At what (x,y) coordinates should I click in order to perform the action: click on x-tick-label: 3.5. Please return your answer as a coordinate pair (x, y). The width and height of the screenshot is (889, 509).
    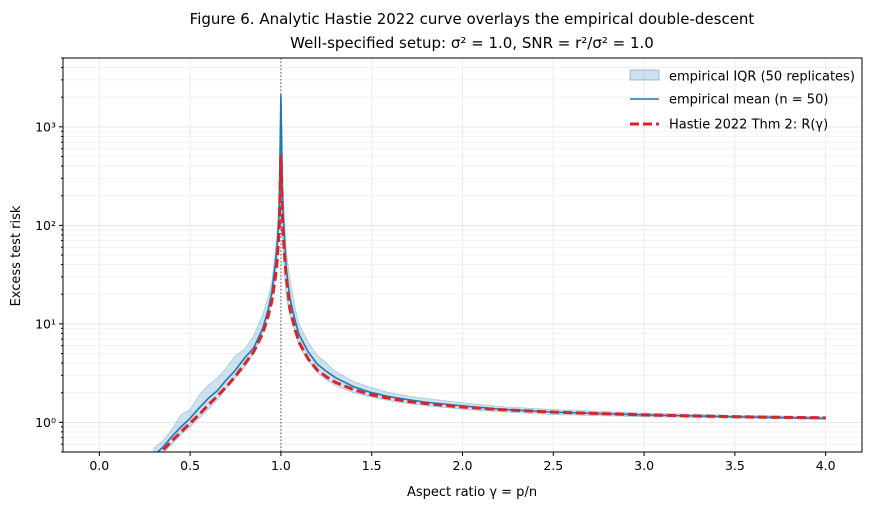
    Looking at the image, I should click on (735, 465).